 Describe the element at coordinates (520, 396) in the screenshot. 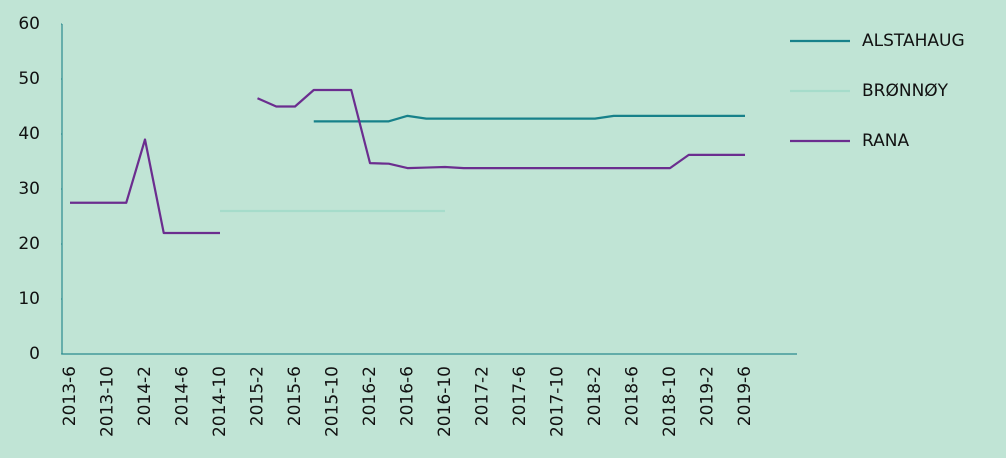

I see `x-tick-label: 2017-6` at that location.